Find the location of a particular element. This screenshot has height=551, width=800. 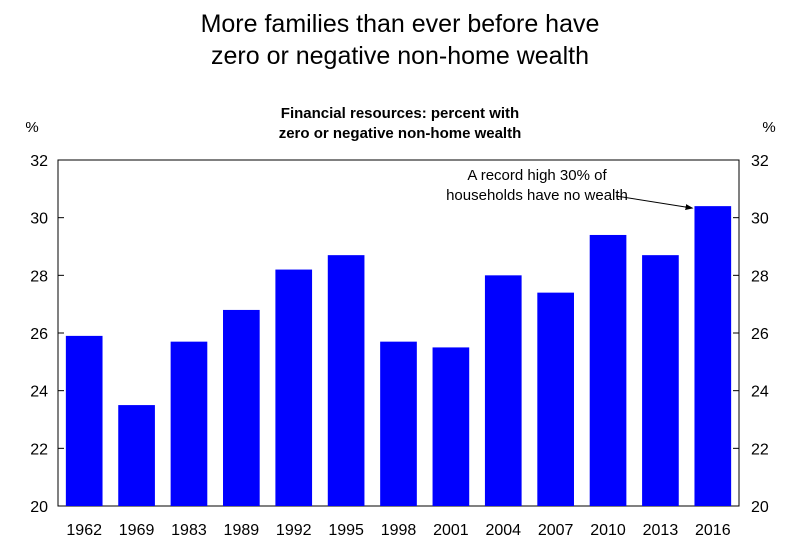

x-tick-label-2013: 2013 is located at coordinates (661, 530).